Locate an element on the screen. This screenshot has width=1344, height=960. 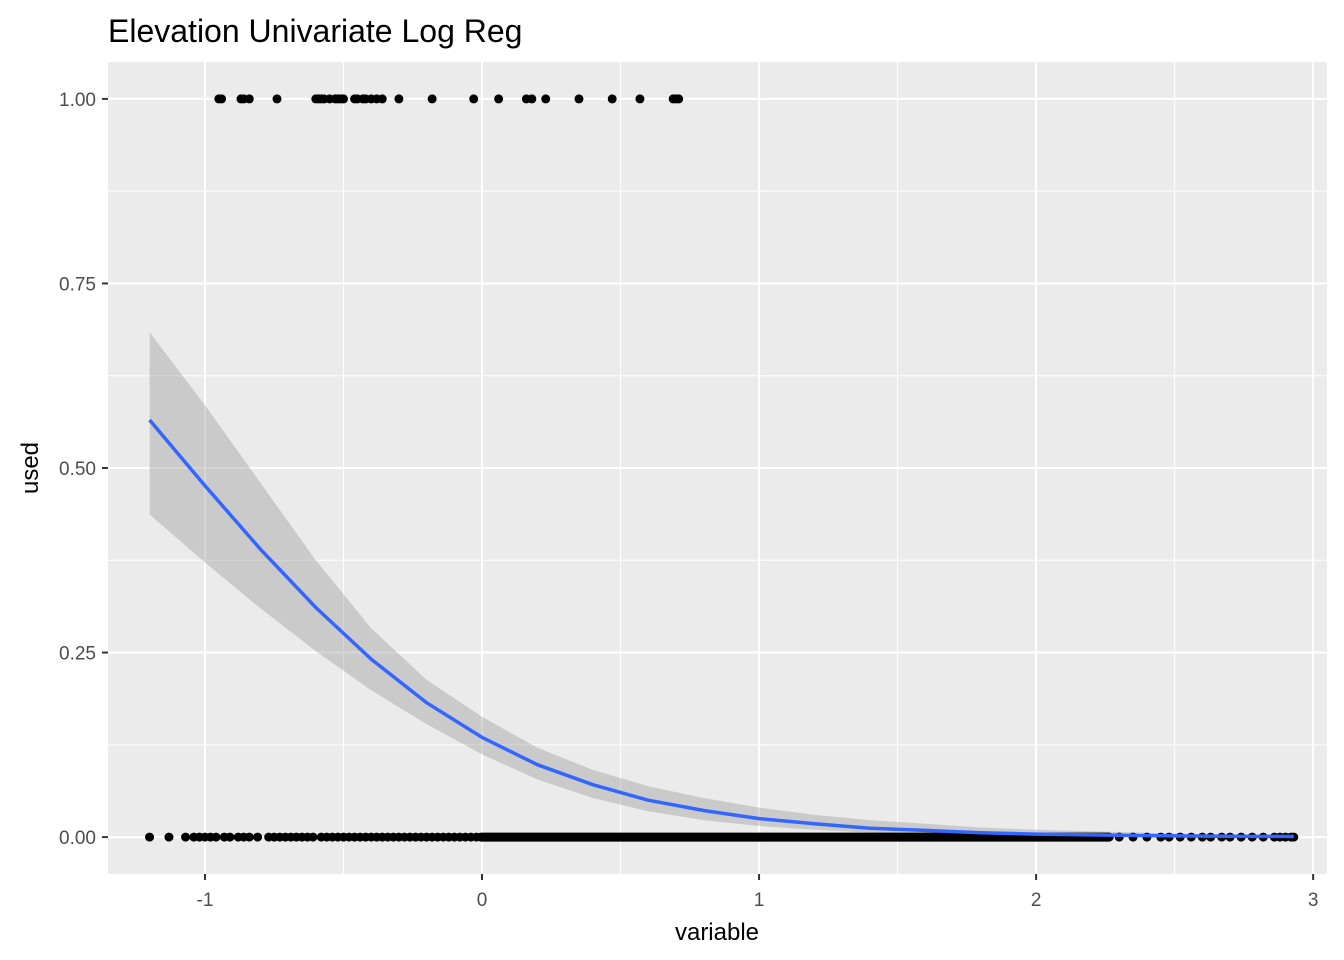
y-tick-label: 0.25 is located at coordinates (77, 654).